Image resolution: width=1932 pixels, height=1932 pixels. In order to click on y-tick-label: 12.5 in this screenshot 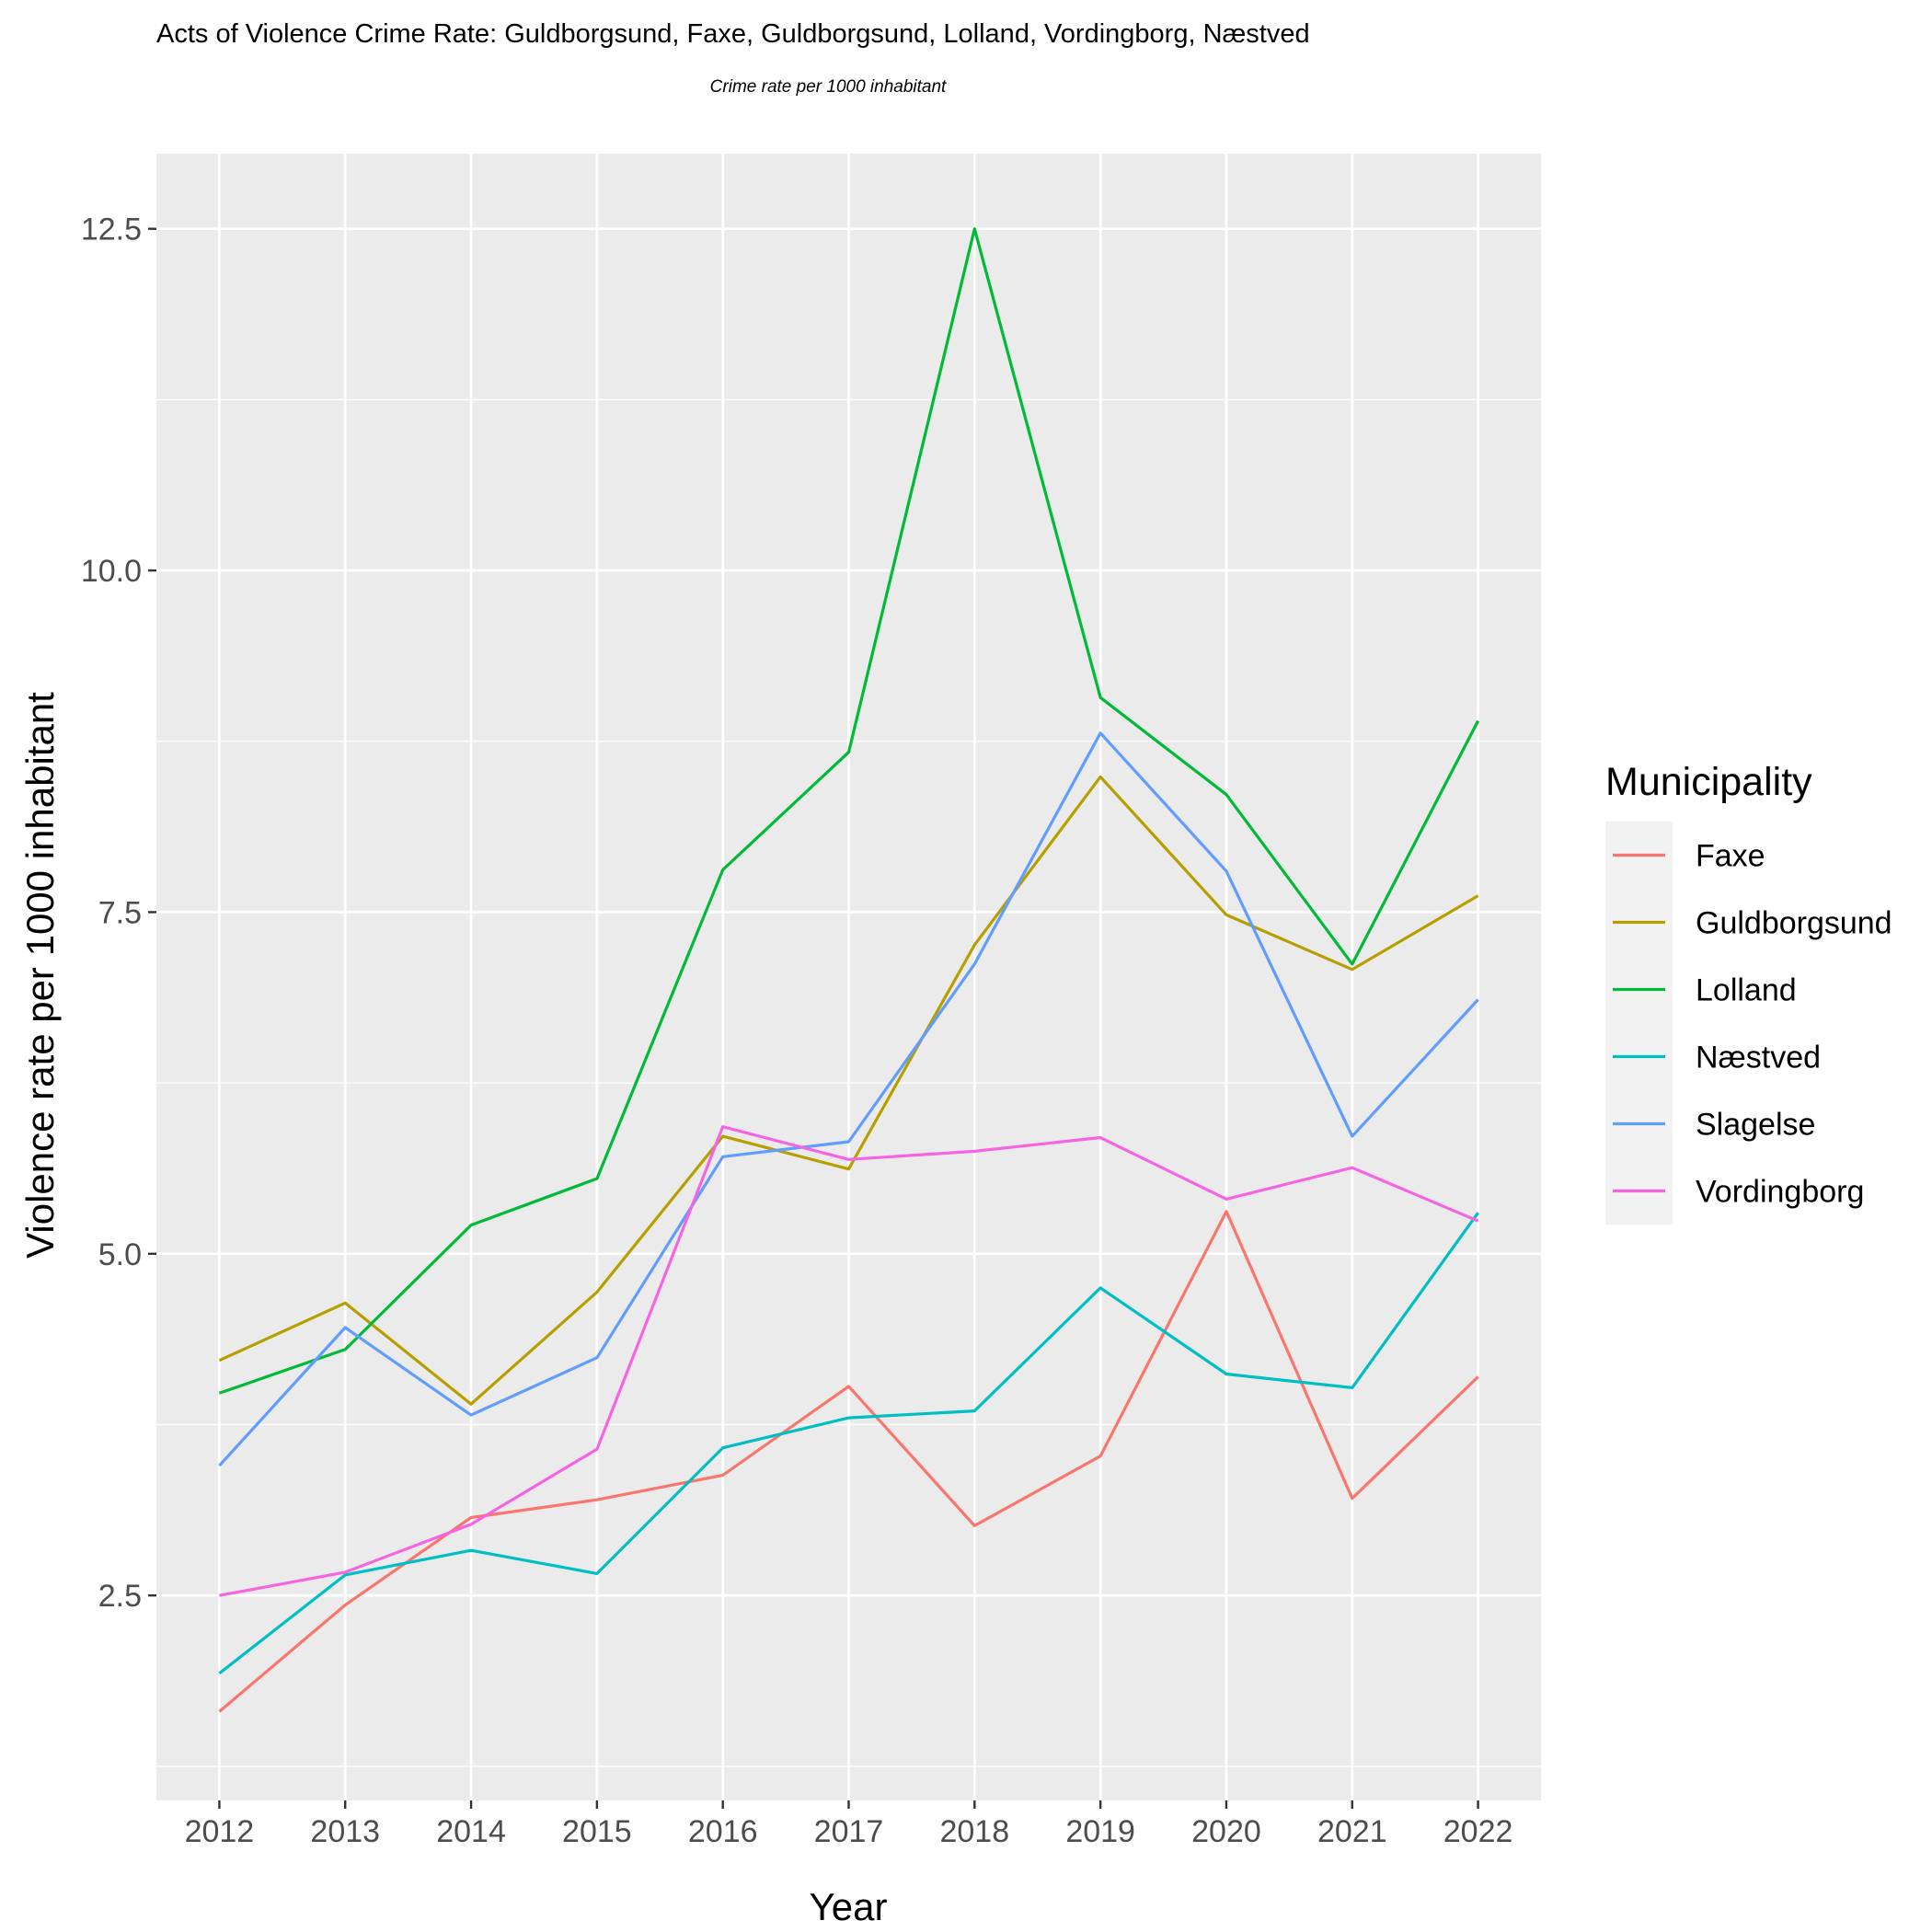, I will do `click(111, 230)`.